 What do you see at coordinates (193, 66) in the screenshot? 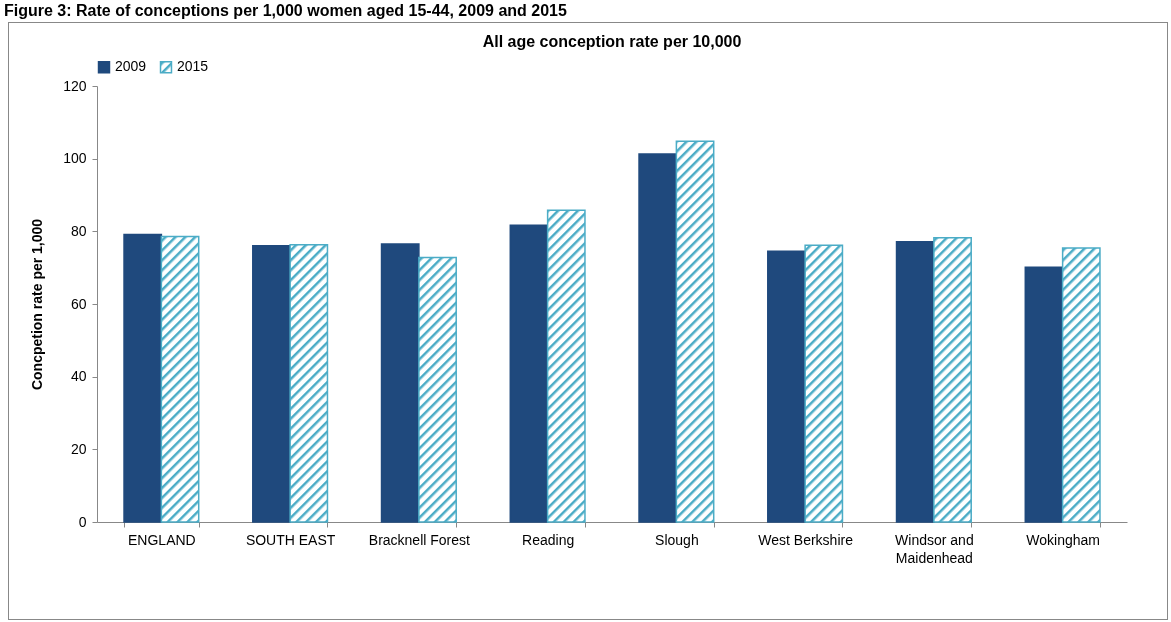
I see `legend-label: 2015` at bounding box center [193, 66].